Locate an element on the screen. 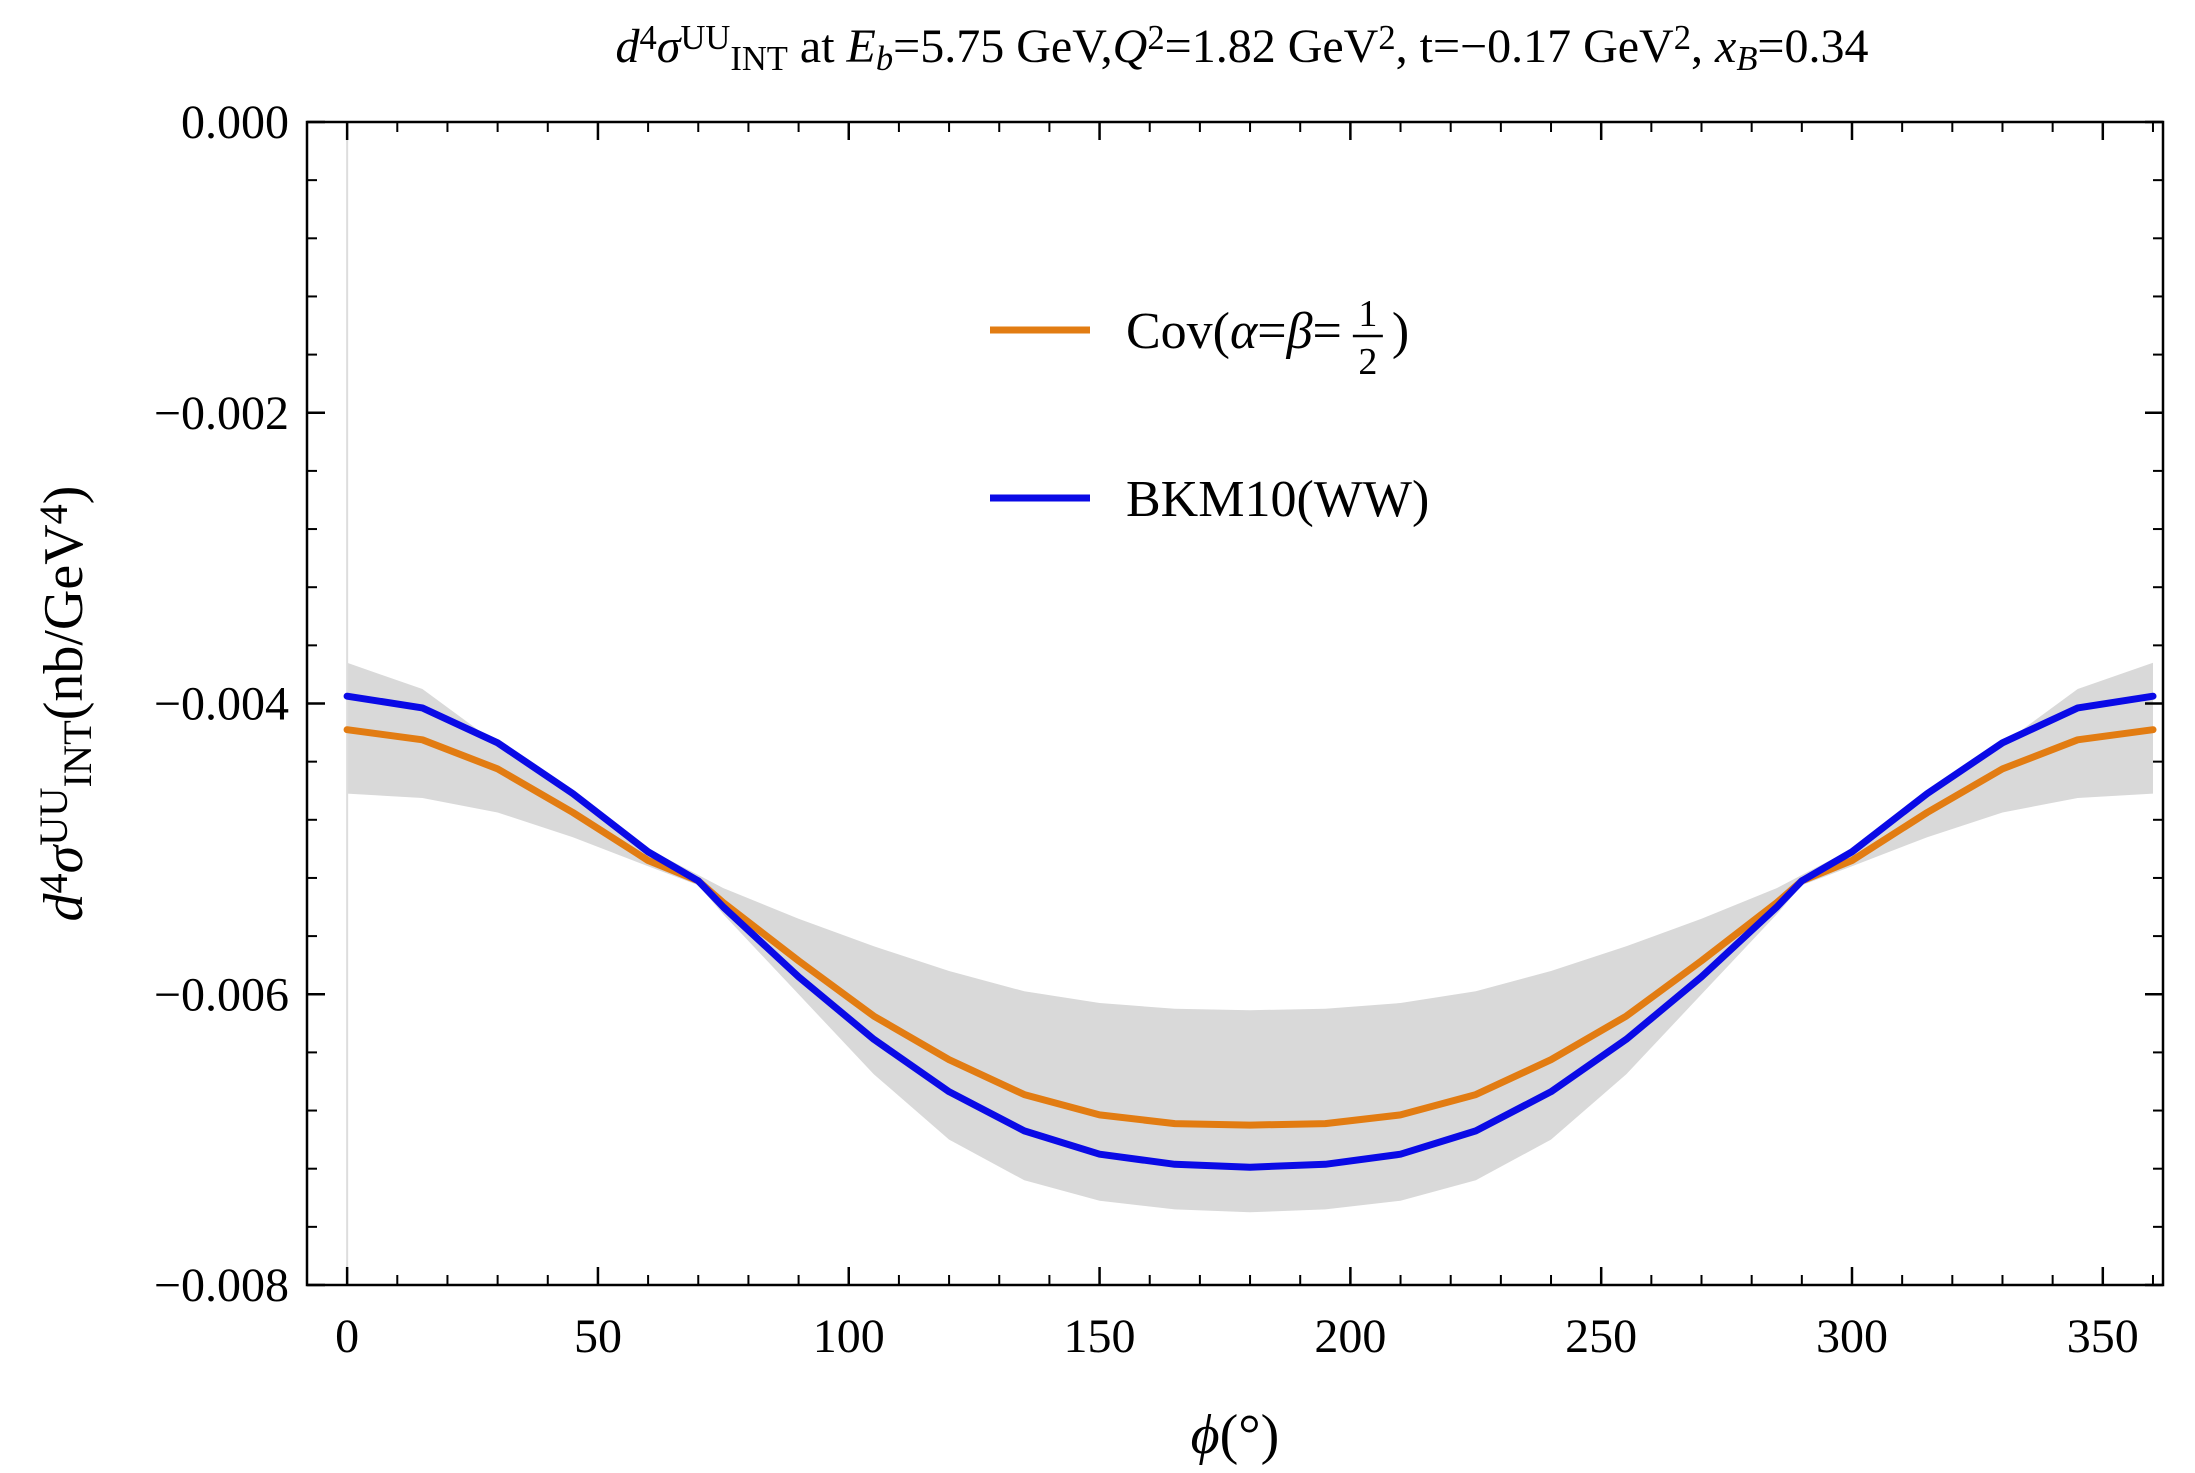  x-tick-label: 0 is located at coordinates (347, 1336).